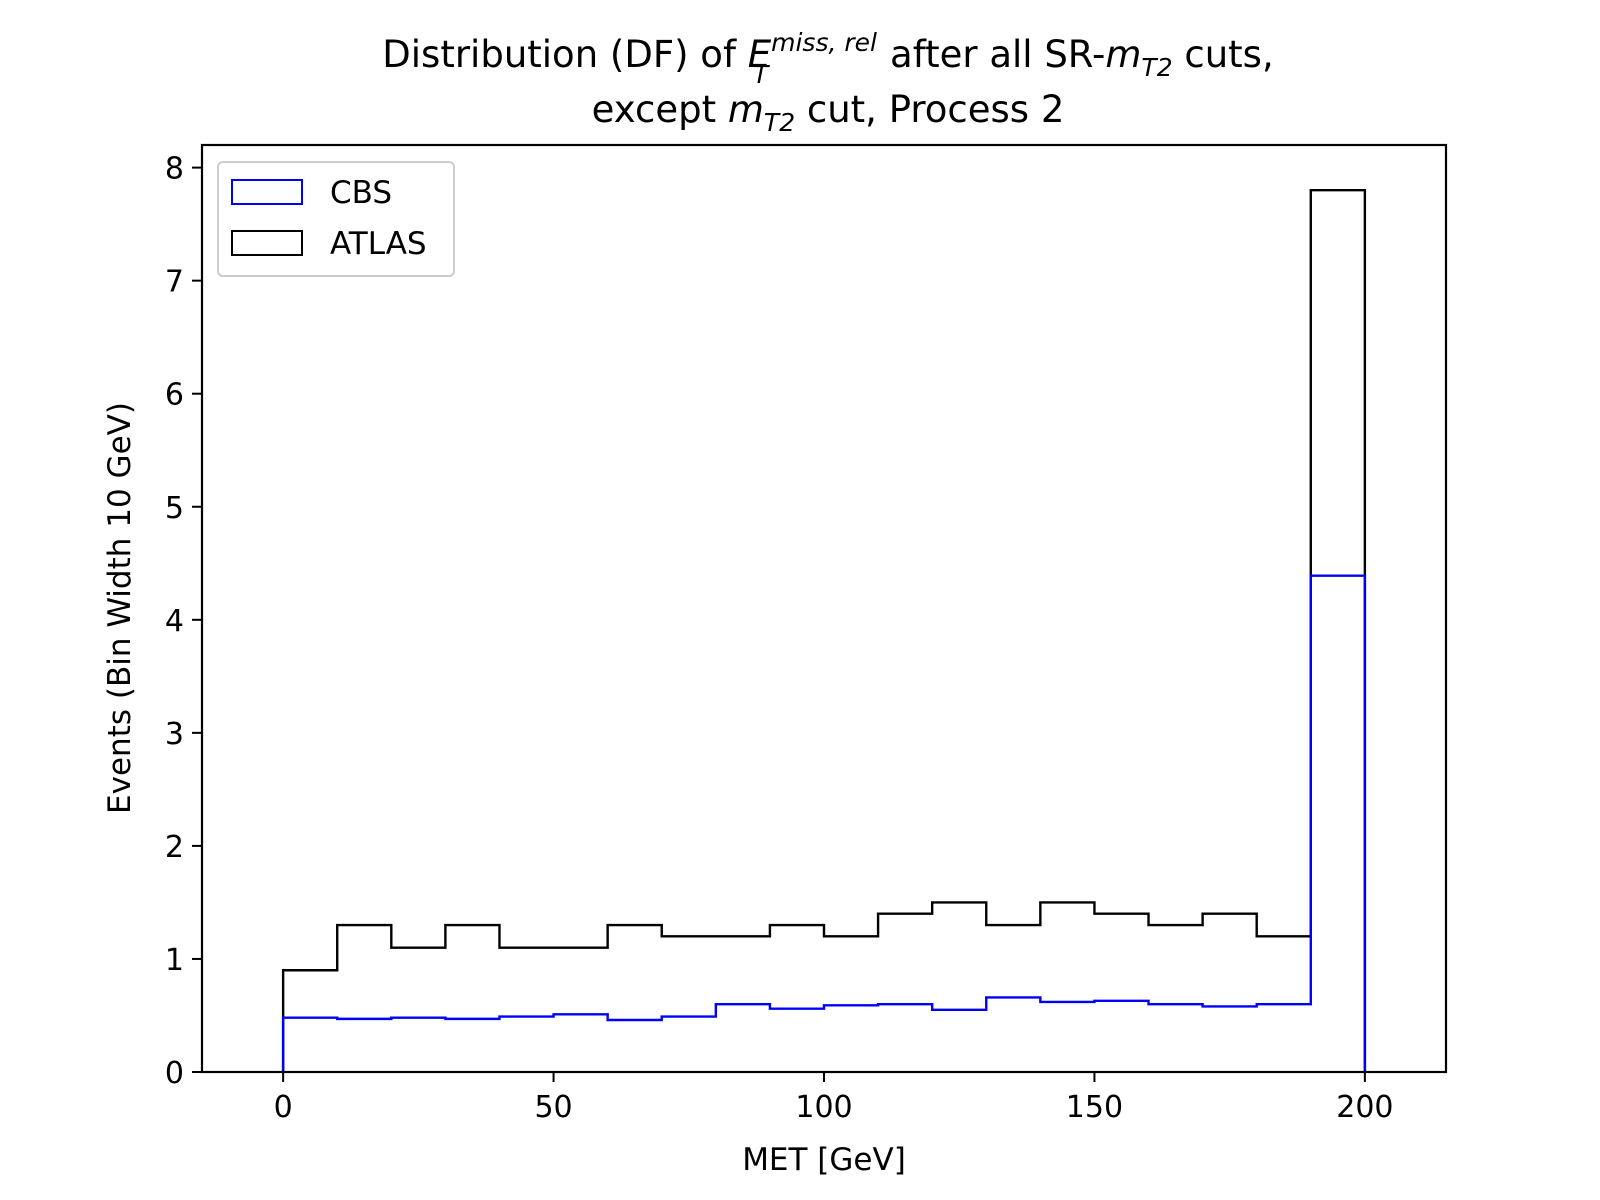  What do you see at coordinates (174, 395) in the screenshot?
I see `y-tick-label: 6` at bounding box center [174, 395].